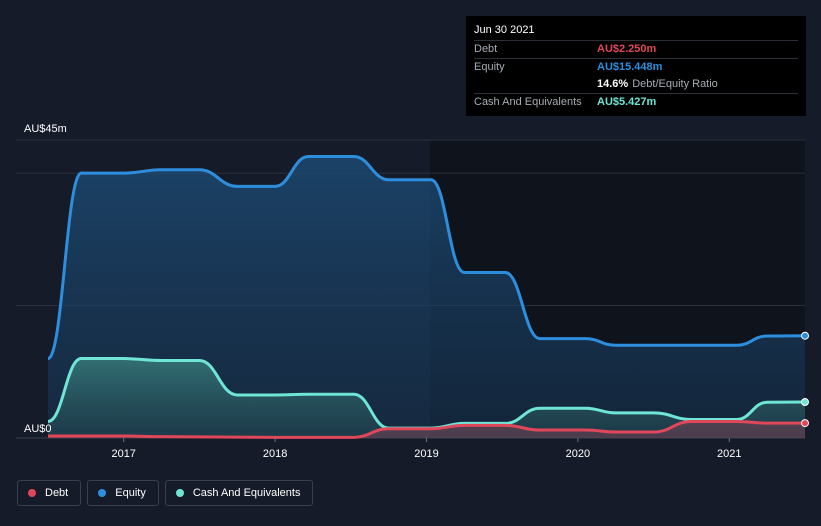  Describe the element at coordinates (528, 102) in the screenshot. I see `tooltip-cash-label: Cash And Equivalents` at that location.